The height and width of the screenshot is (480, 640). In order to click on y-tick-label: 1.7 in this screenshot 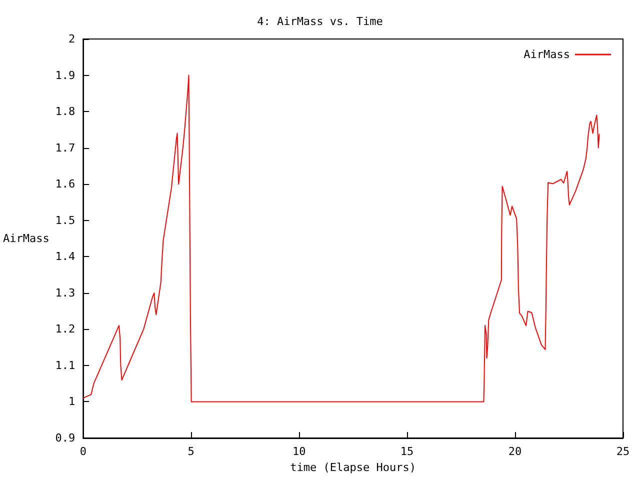, I will do `click(65, 147)`.